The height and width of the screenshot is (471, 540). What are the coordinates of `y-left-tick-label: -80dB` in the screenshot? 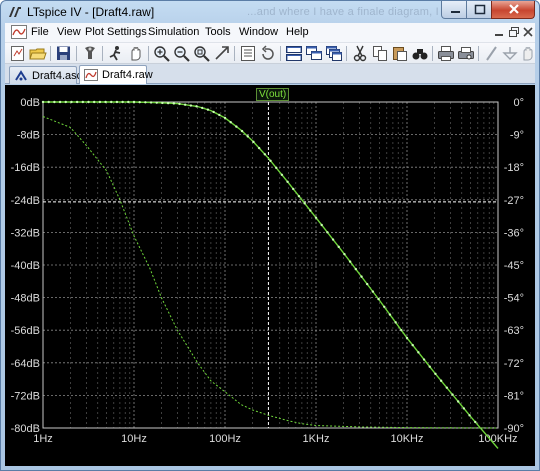 It's located at (25, 429).